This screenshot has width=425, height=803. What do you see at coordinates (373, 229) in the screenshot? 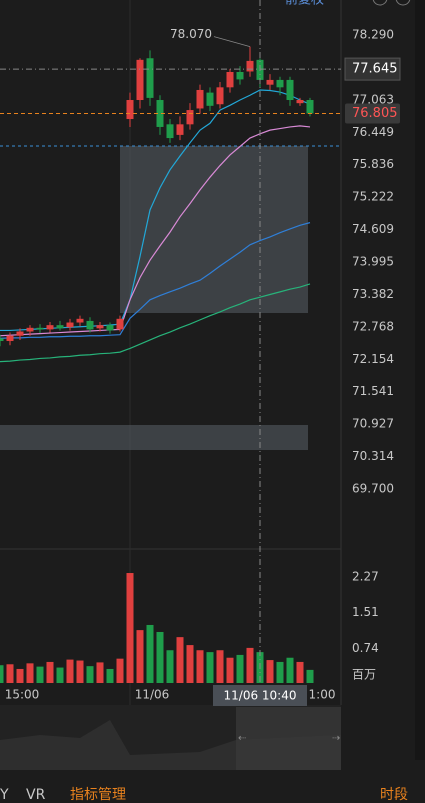
I see `y-tick-label: 74.609` at bounding box center [373, 229].